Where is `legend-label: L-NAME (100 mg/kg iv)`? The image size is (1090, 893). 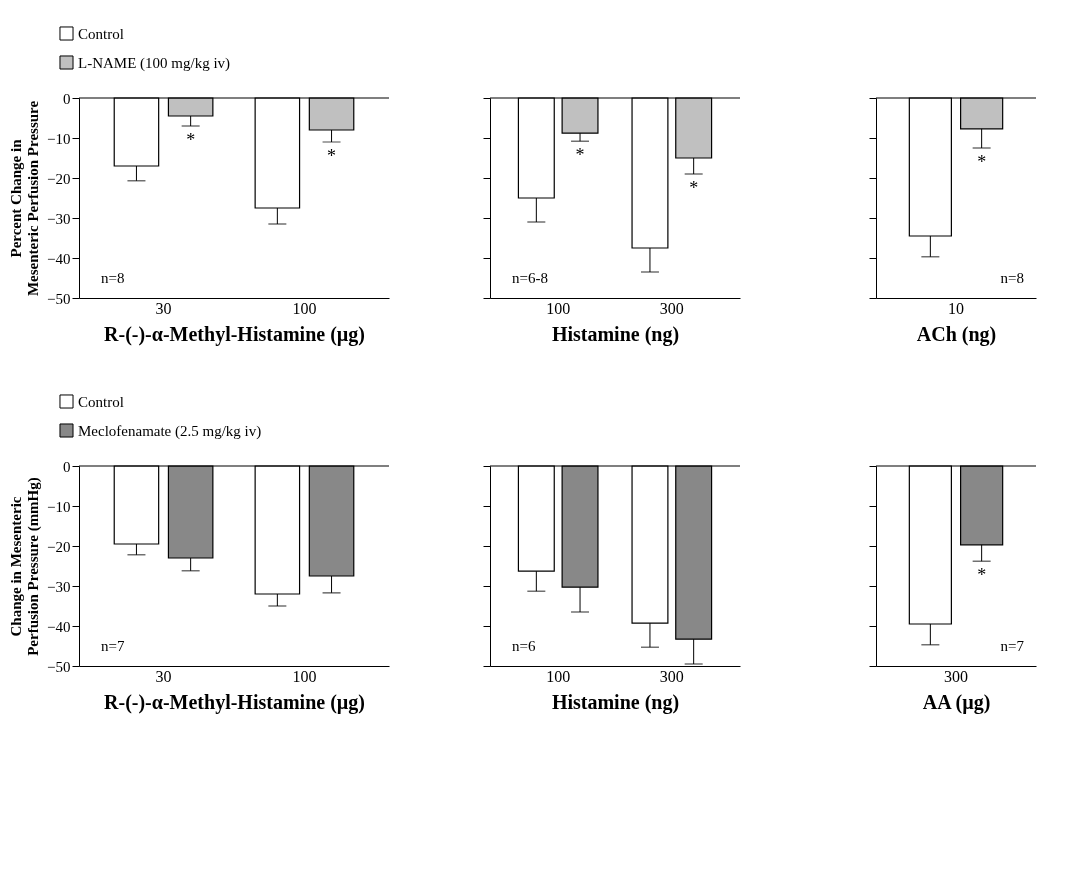 legend-label: L-NAME (100 mg/kg iv) is located at coordinates (154, 63).